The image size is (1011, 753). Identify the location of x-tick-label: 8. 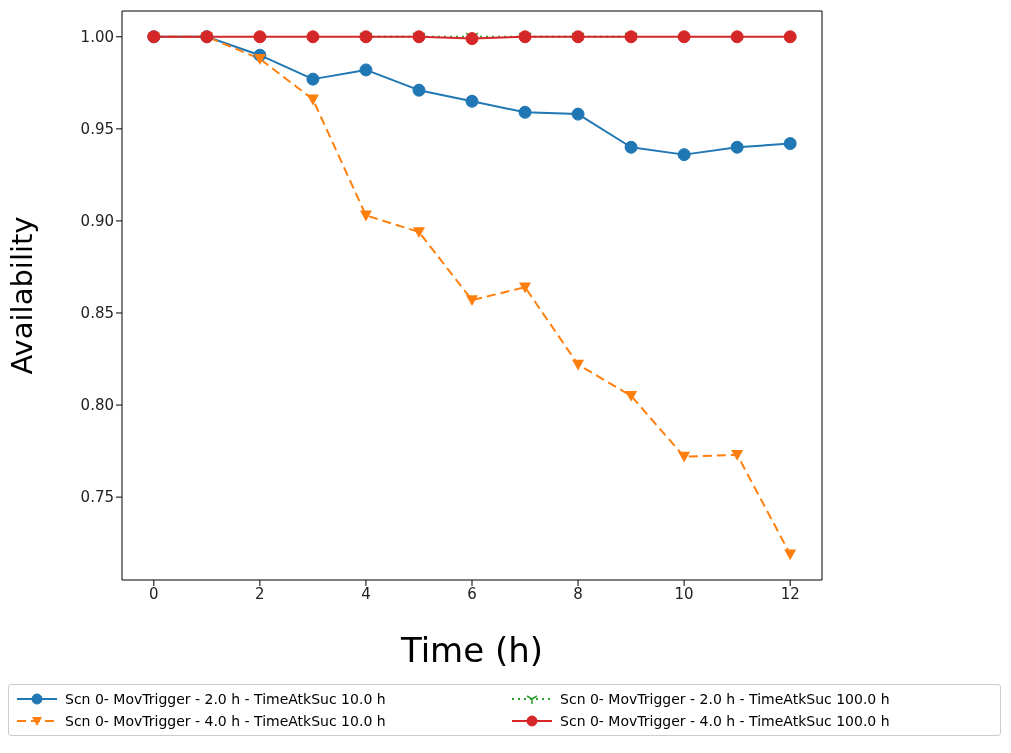
(578, 593).